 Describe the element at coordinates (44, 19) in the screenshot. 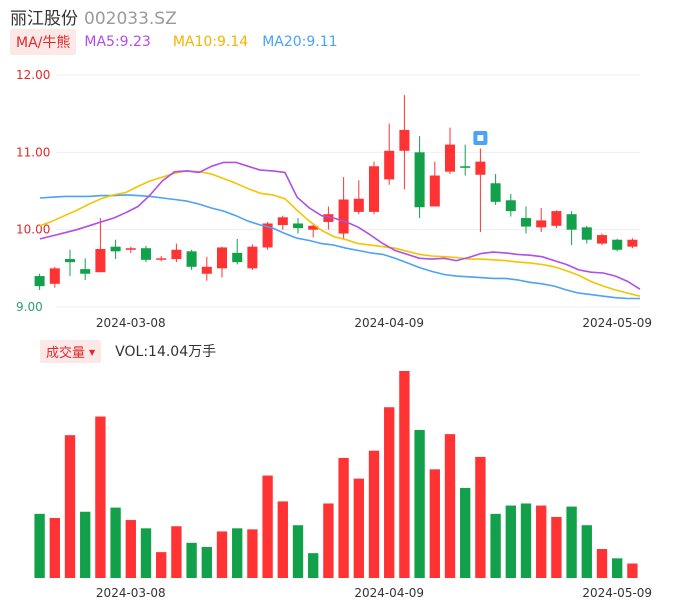

I see `stock-name: 丽江股份` at that location.